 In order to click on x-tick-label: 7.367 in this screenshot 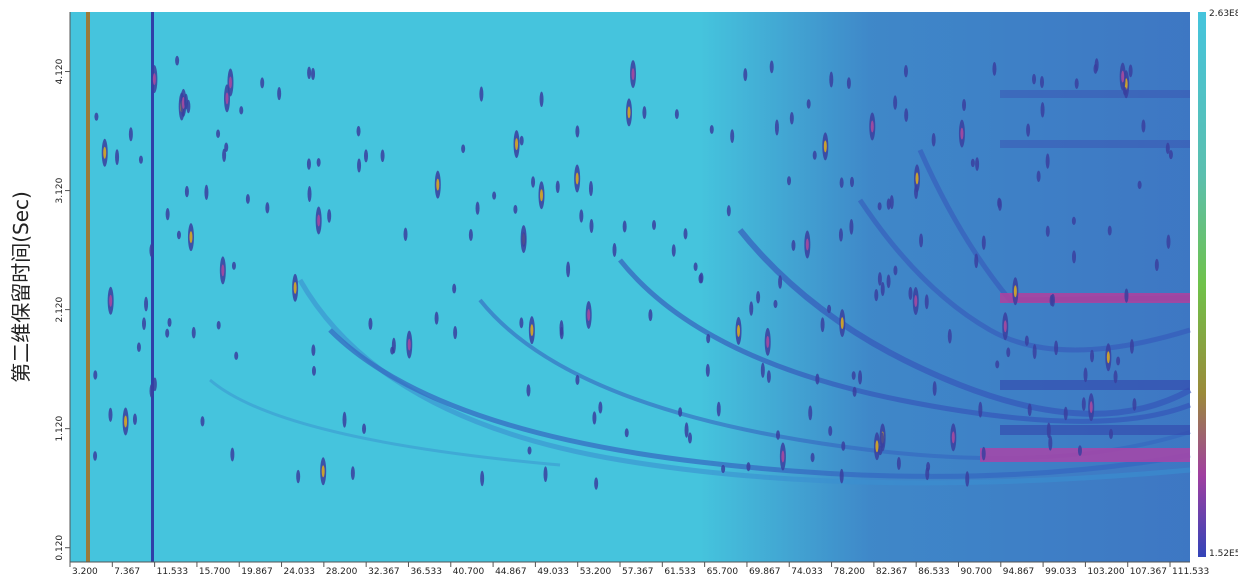, I will do `click(127, 572)`.